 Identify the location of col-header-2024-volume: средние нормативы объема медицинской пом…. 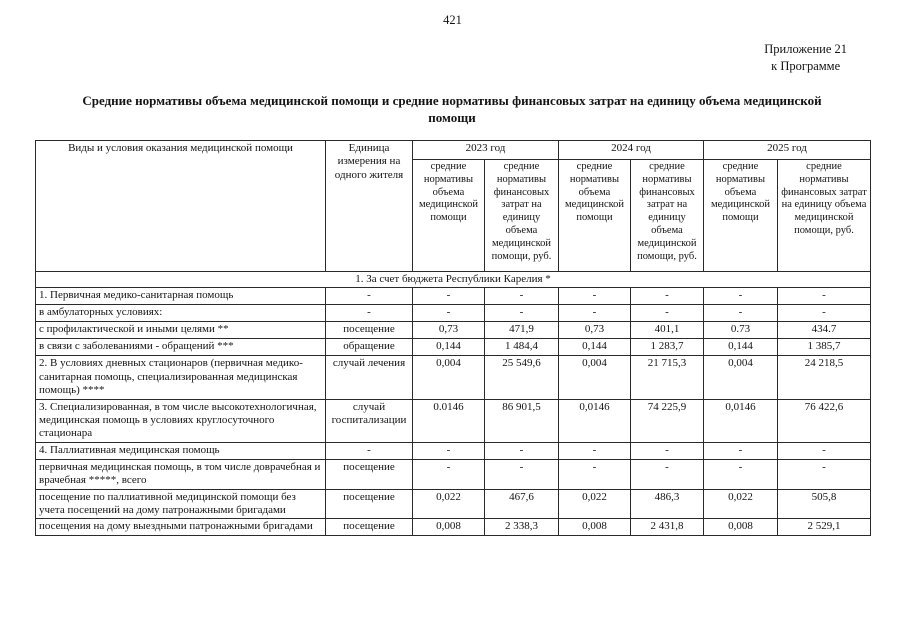
(594, 215).